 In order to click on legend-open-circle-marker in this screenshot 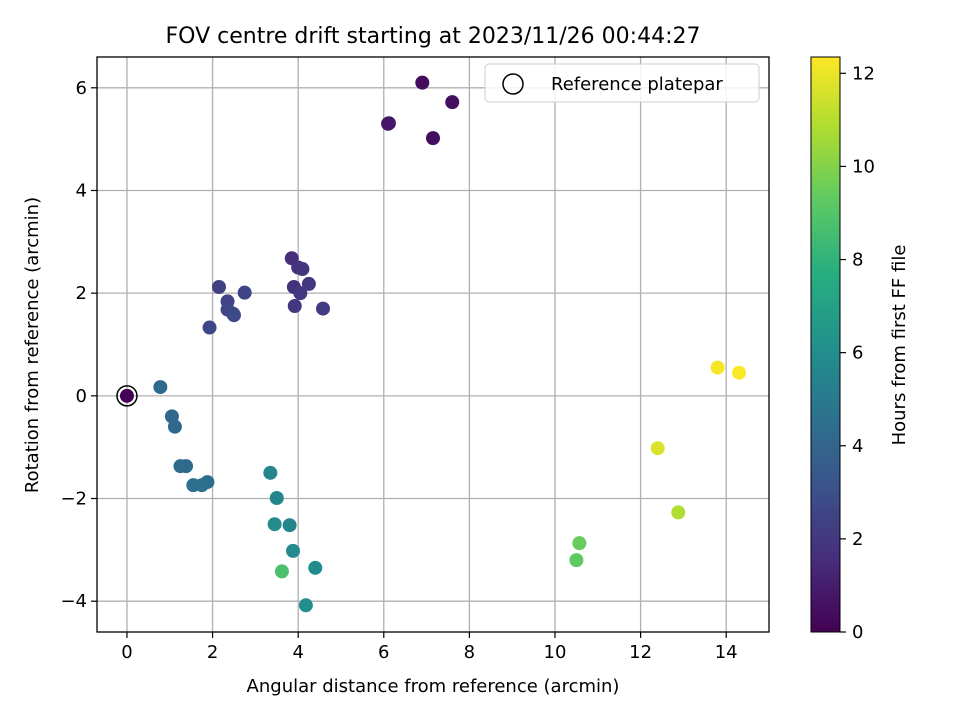, I will do `click(513, 84)`.